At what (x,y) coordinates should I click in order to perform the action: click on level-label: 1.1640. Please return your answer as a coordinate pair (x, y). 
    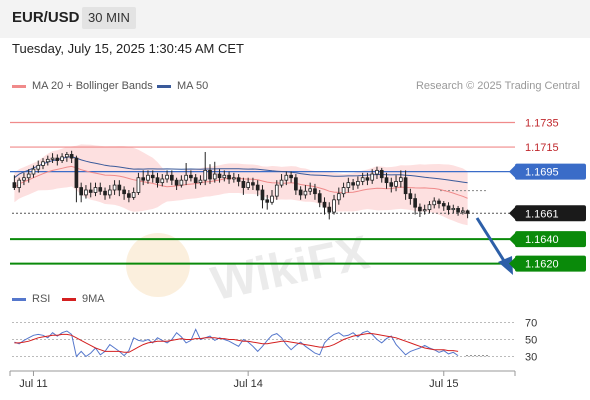
    Looking at the image, I should click on (542, 240).